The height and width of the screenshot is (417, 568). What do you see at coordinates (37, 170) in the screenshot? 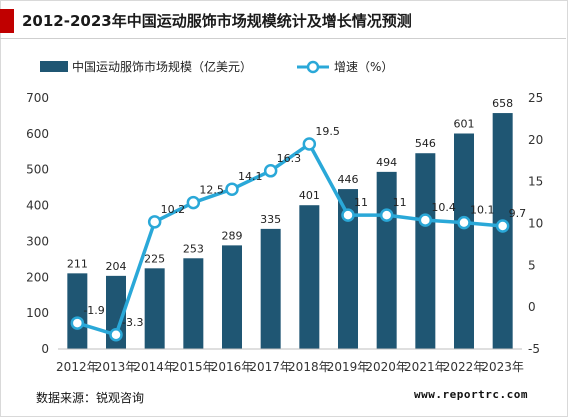
I see `y-left-tick-label: 500` at bounding box center [37, 170].